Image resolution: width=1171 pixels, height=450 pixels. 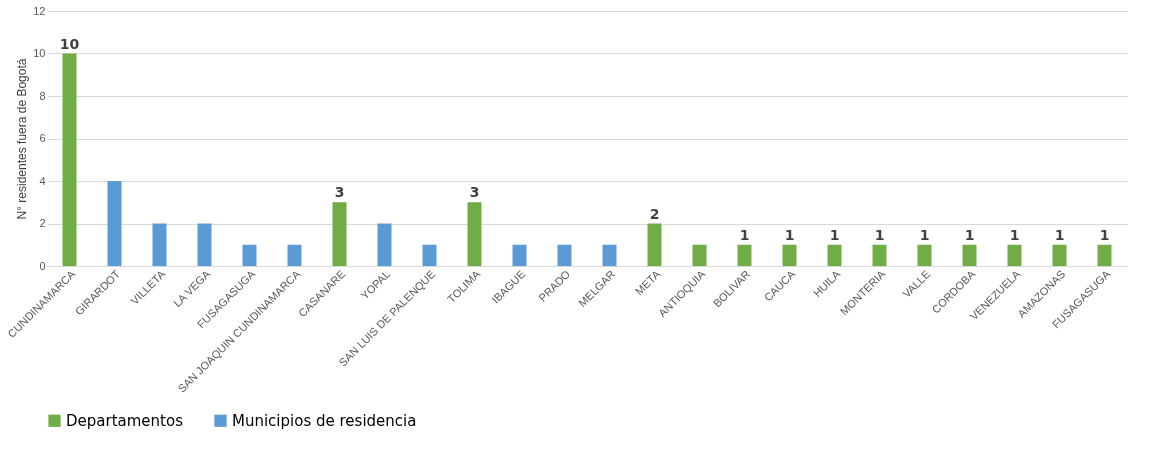 What do you see at coordinates (42, 223) in the screenshot?
I see `y-tick-label: 2` at bounding box center [42, 223].